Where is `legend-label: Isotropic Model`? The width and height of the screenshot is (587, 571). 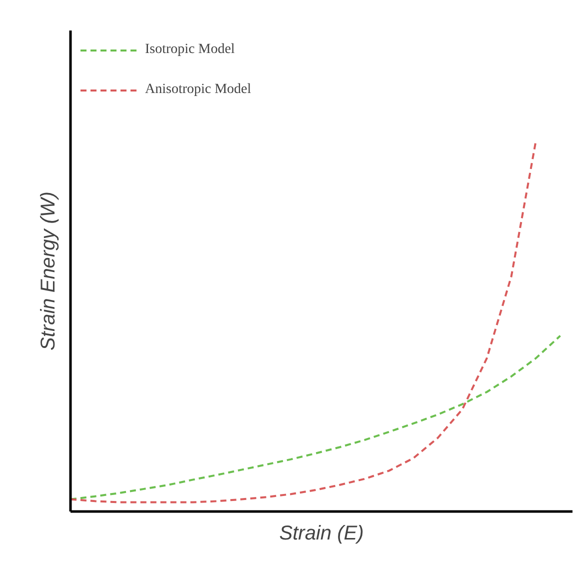
legend-label: Isotropic Model is located at coordinates (190, 50).